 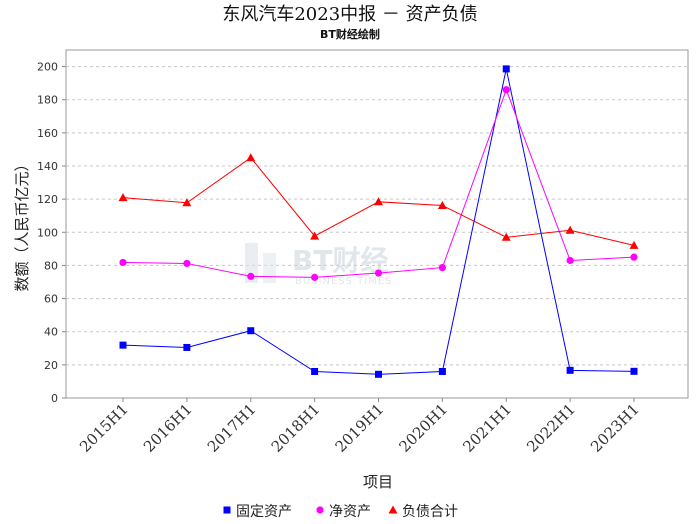 I want to click on y-tick-label: 0, so click(x=54, y=398).